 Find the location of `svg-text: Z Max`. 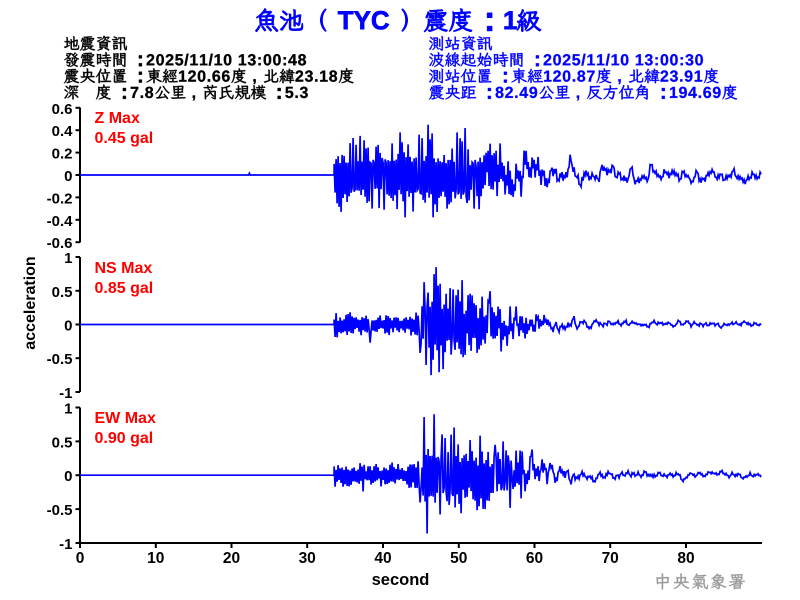

svg-text: Z Max is located at coordinates (117, 118).